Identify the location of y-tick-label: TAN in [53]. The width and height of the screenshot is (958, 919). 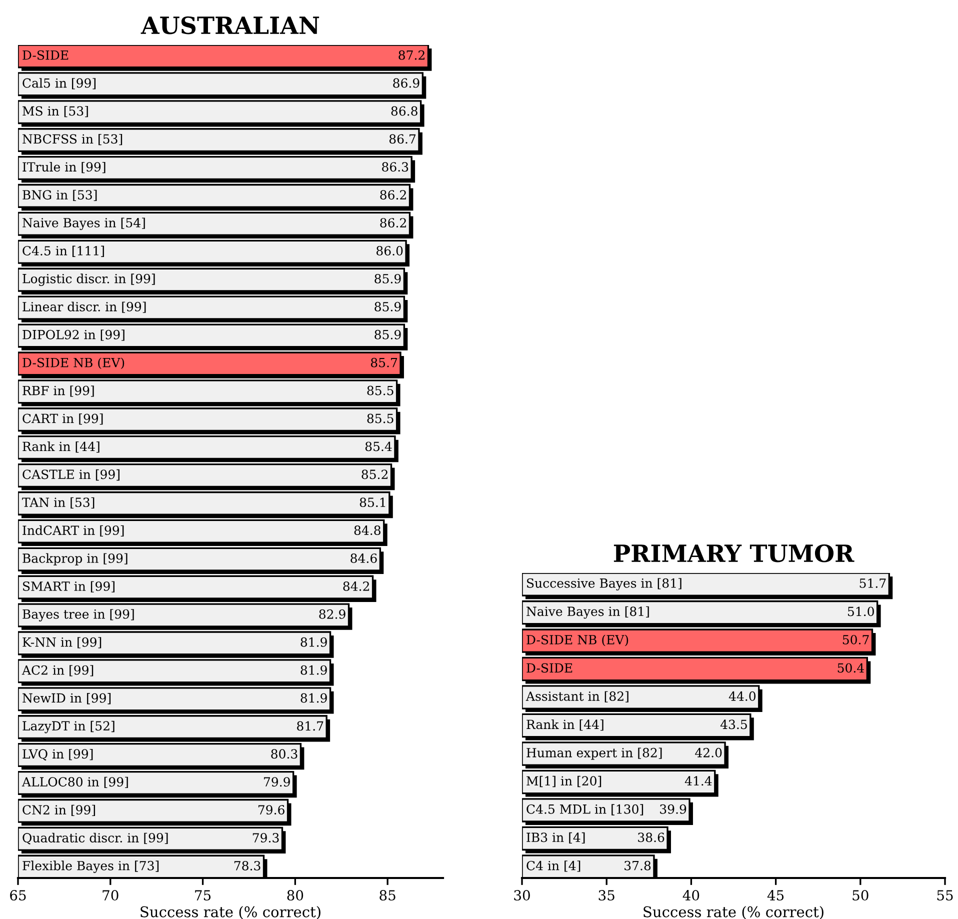
(58, 503).